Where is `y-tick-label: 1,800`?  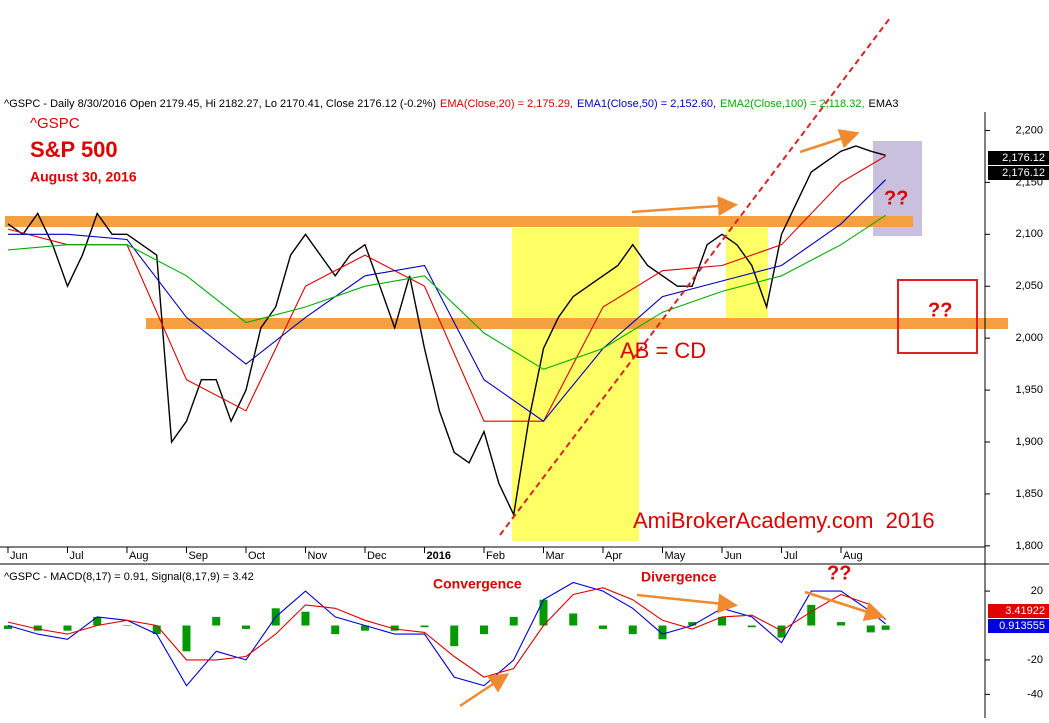
y-tick-label: 1,800 is located at coordinates (1029, 546).